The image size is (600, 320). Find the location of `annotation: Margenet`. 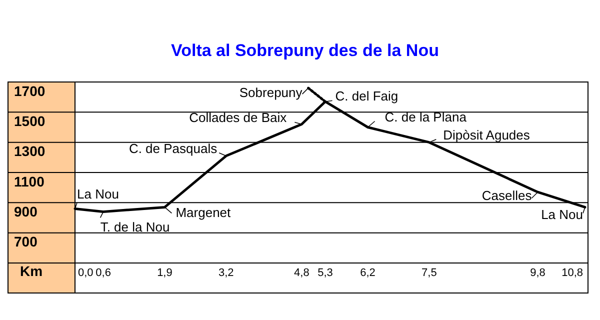

annotation: Margenet is located at coordinates (204, 212).